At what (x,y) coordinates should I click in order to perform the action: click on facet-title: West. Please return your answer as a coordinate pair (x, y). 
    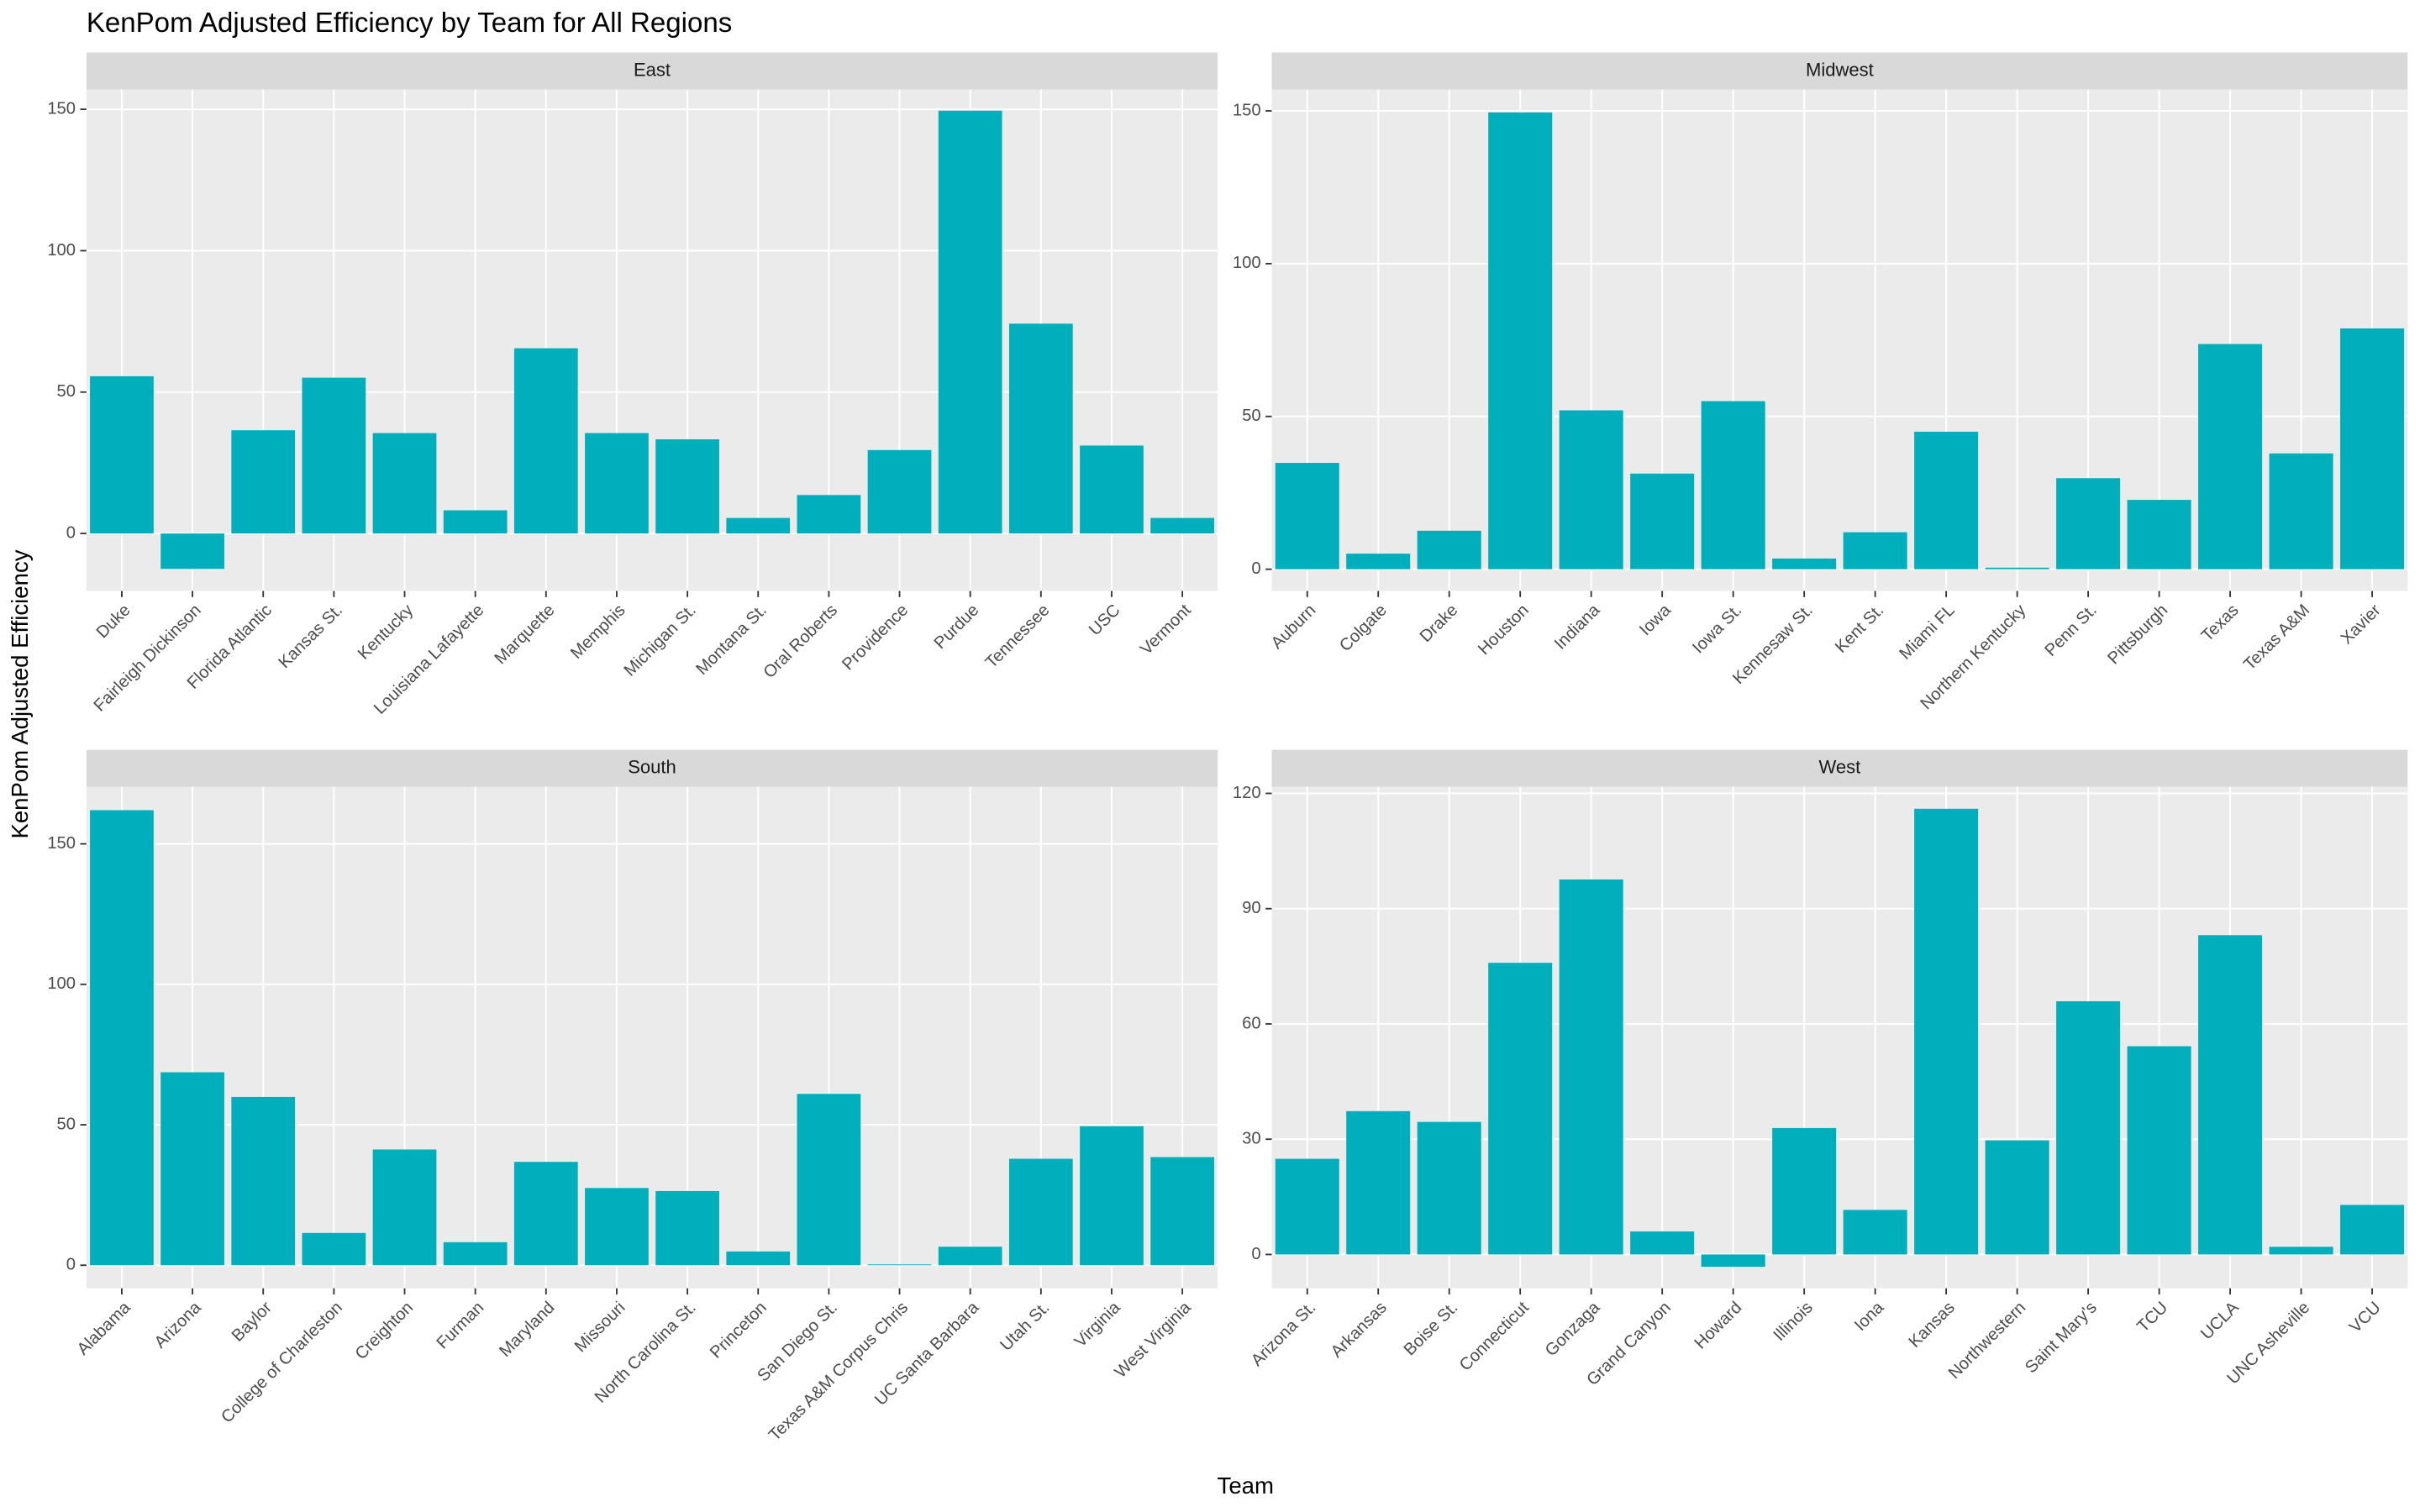
    Looking at the image, I should click on (1839, 767).